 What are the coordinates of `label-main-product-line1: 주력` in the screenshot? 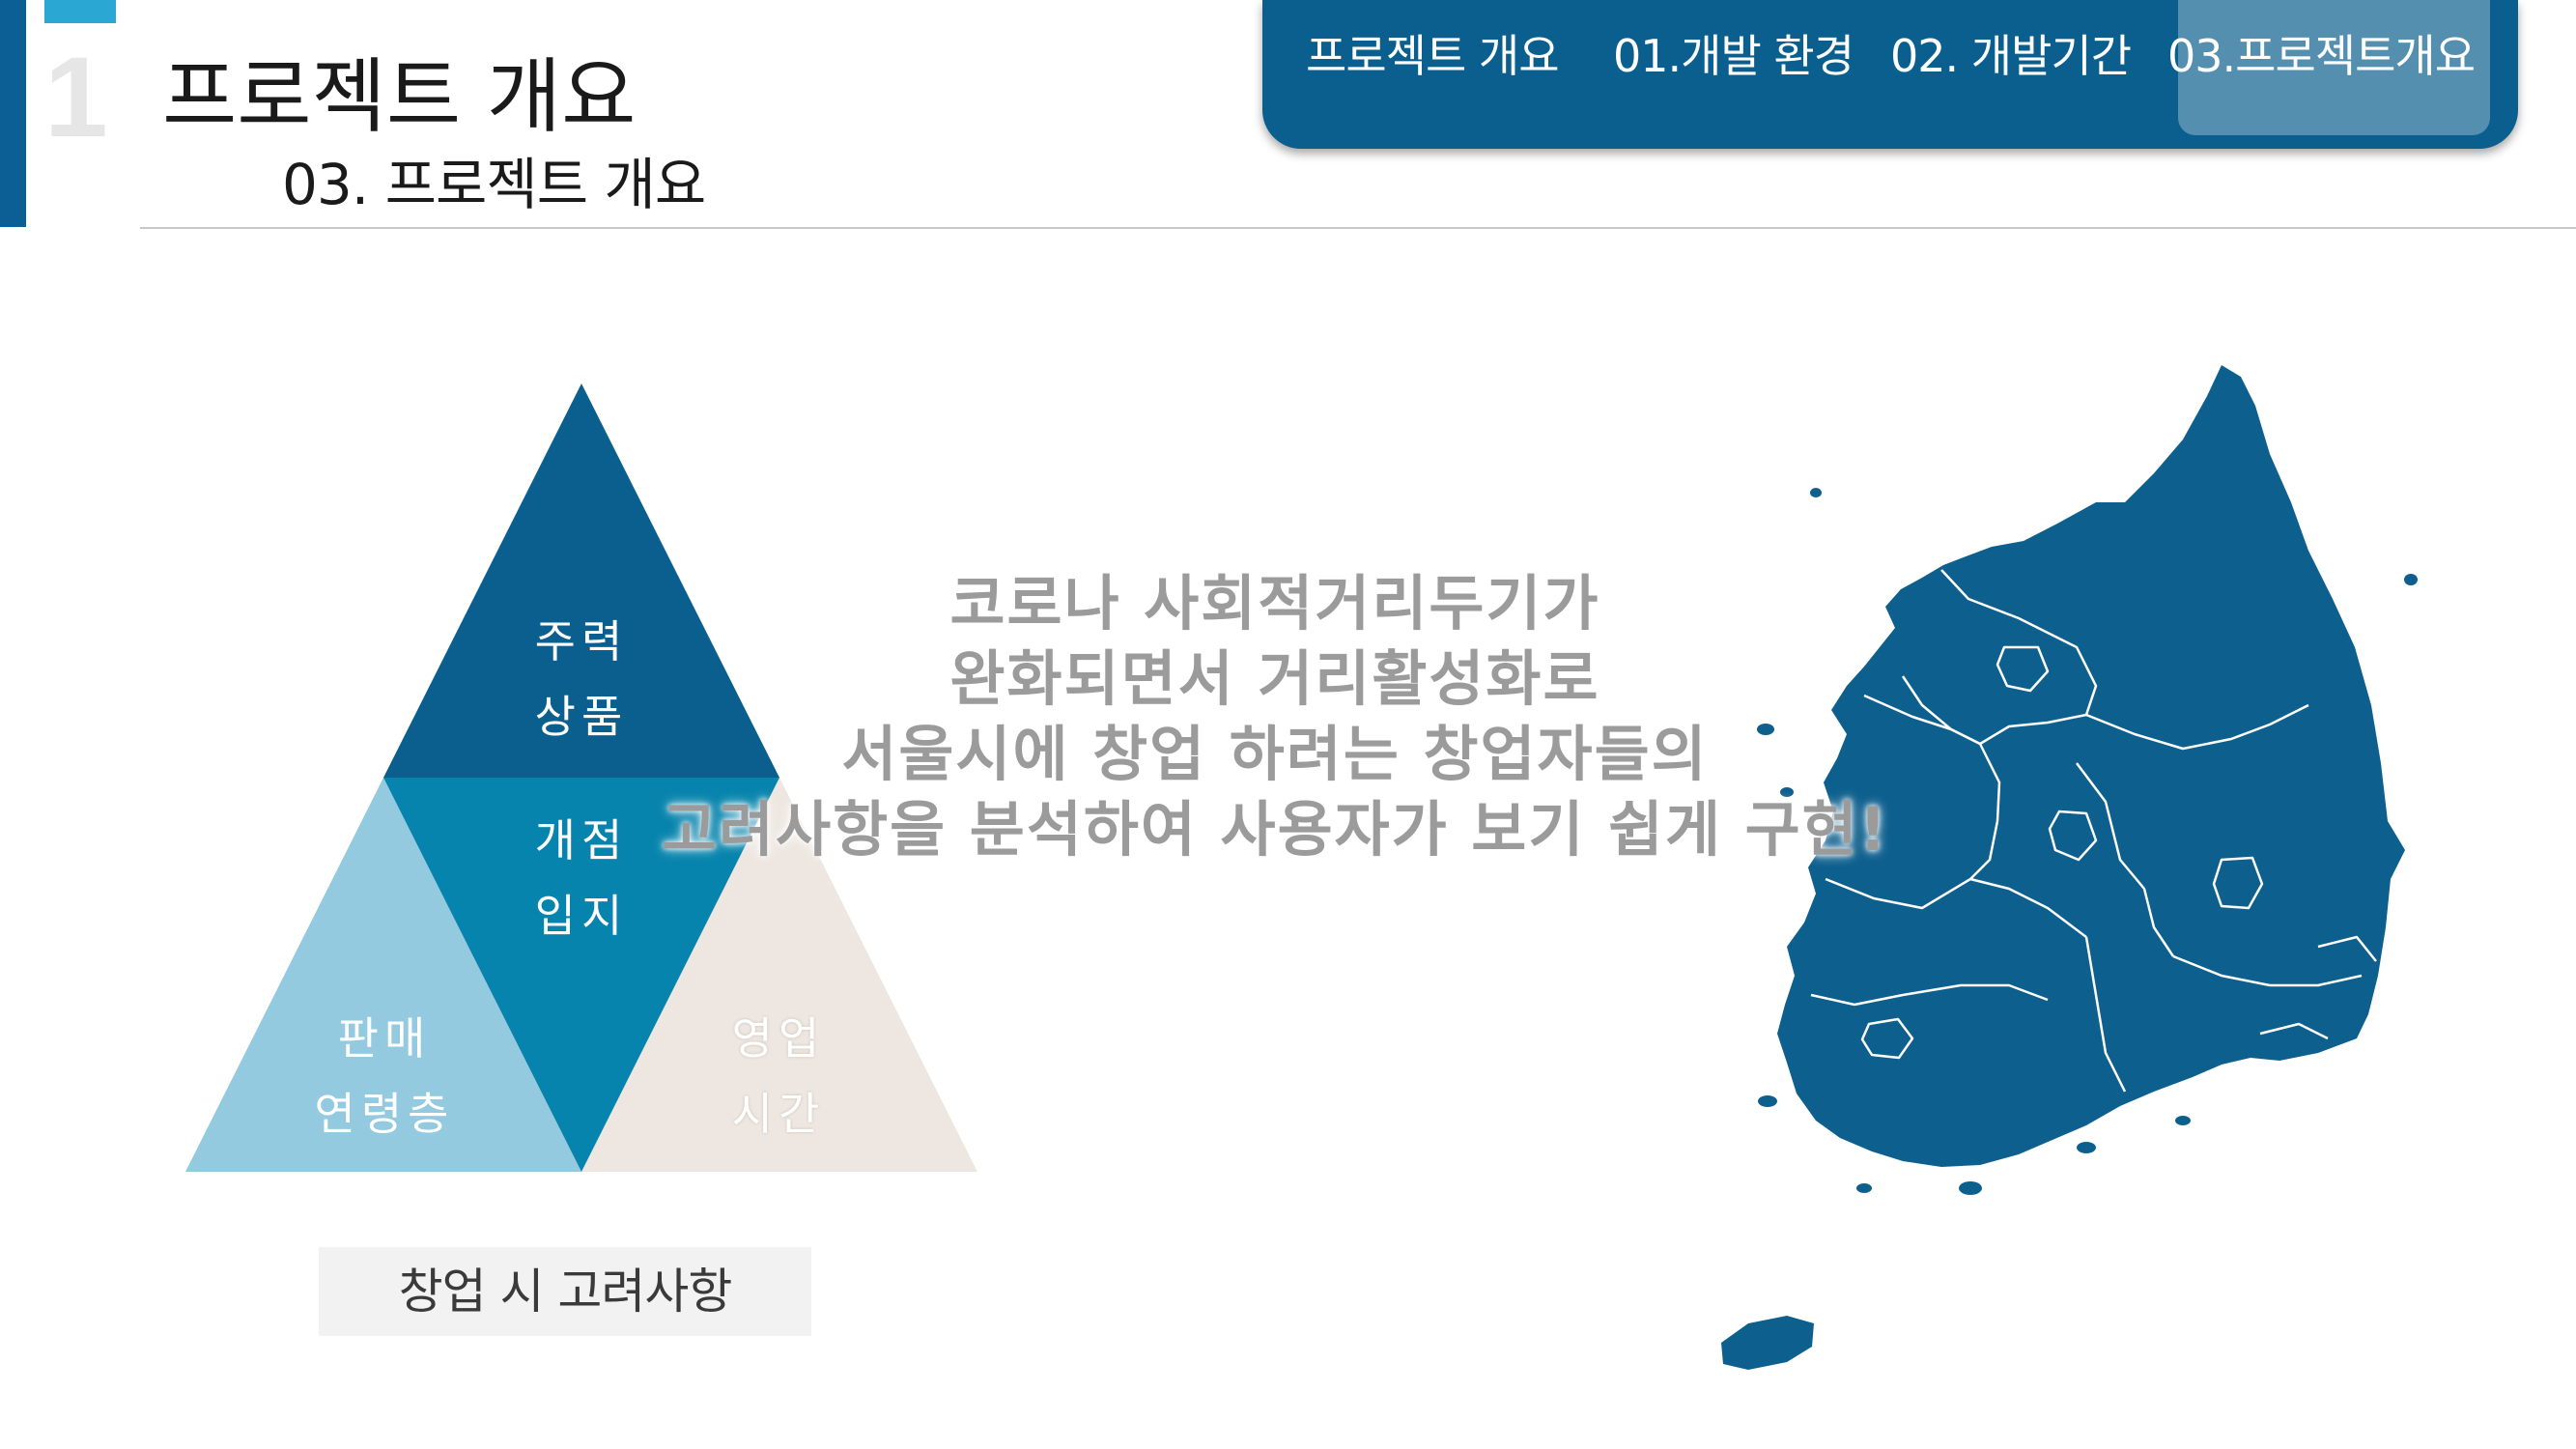 It's located at (581, 641).